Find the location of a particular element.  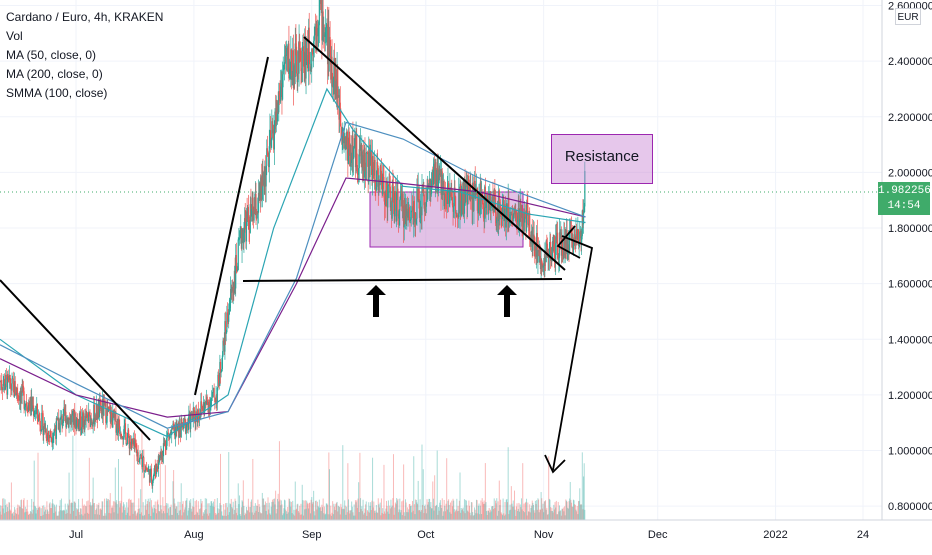

legend-smma: SMMA (100, close) is located at coordinates (57, 93).